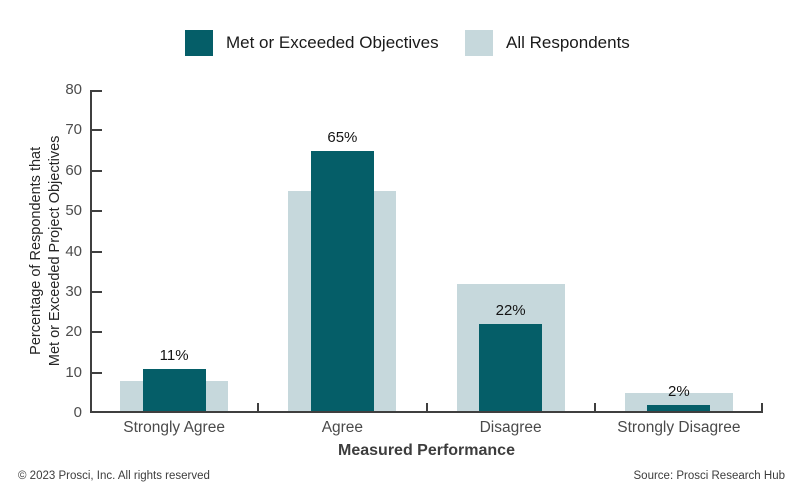 Image resolution: width=800 pixels, height=500 pixels. What do you see at coordinates (199, 43) in the screenshot?
I see `legend-swatch-met-exceeded` at bounding box center [199, 43].